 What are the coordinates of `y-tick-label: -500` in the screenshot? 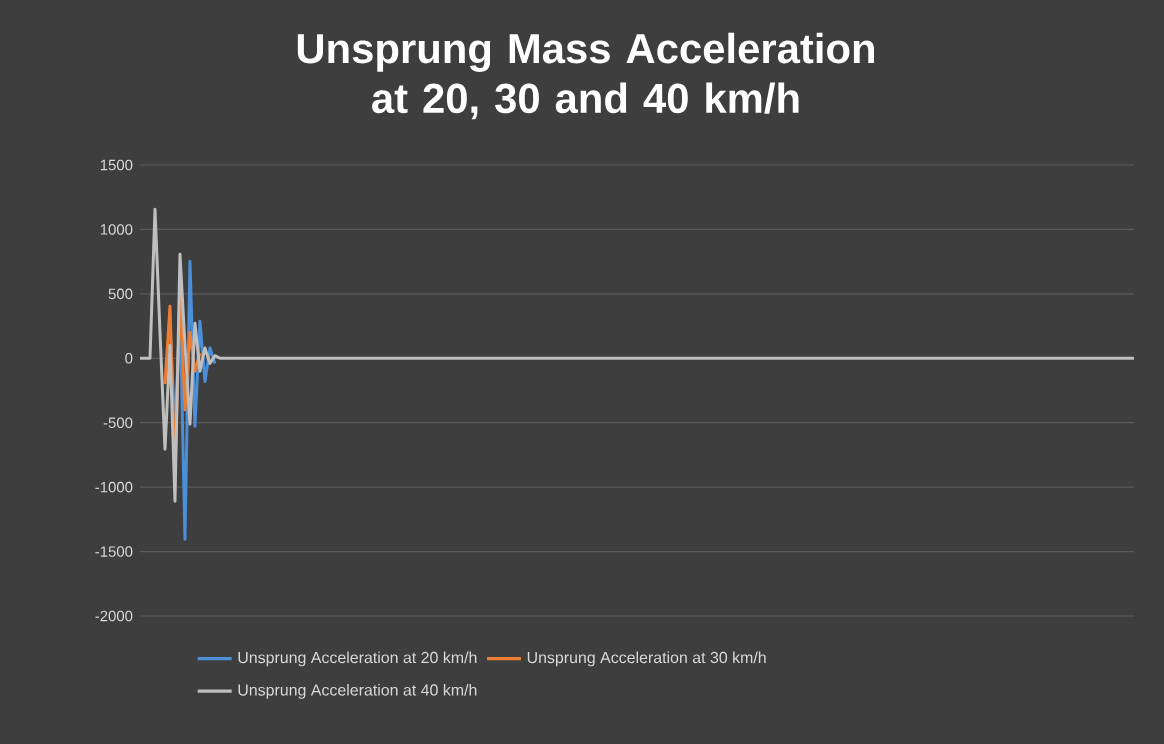 It's located at (118, 423).